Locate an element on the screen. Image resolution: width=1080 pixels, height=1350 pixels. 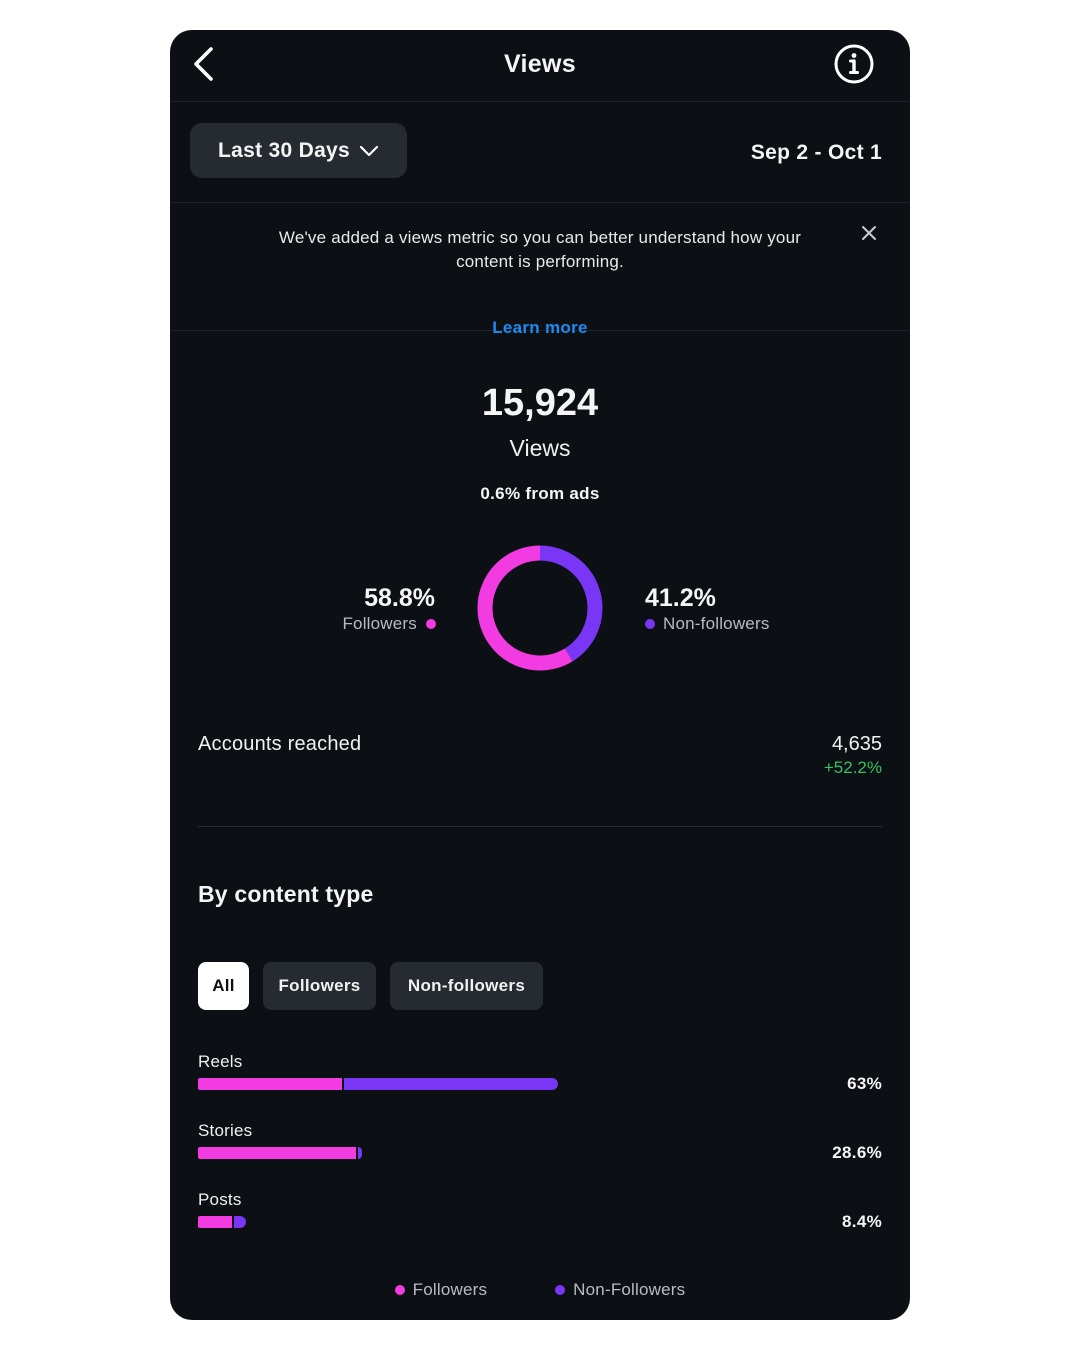
page-title: Views is located at coordinates (540, 64).